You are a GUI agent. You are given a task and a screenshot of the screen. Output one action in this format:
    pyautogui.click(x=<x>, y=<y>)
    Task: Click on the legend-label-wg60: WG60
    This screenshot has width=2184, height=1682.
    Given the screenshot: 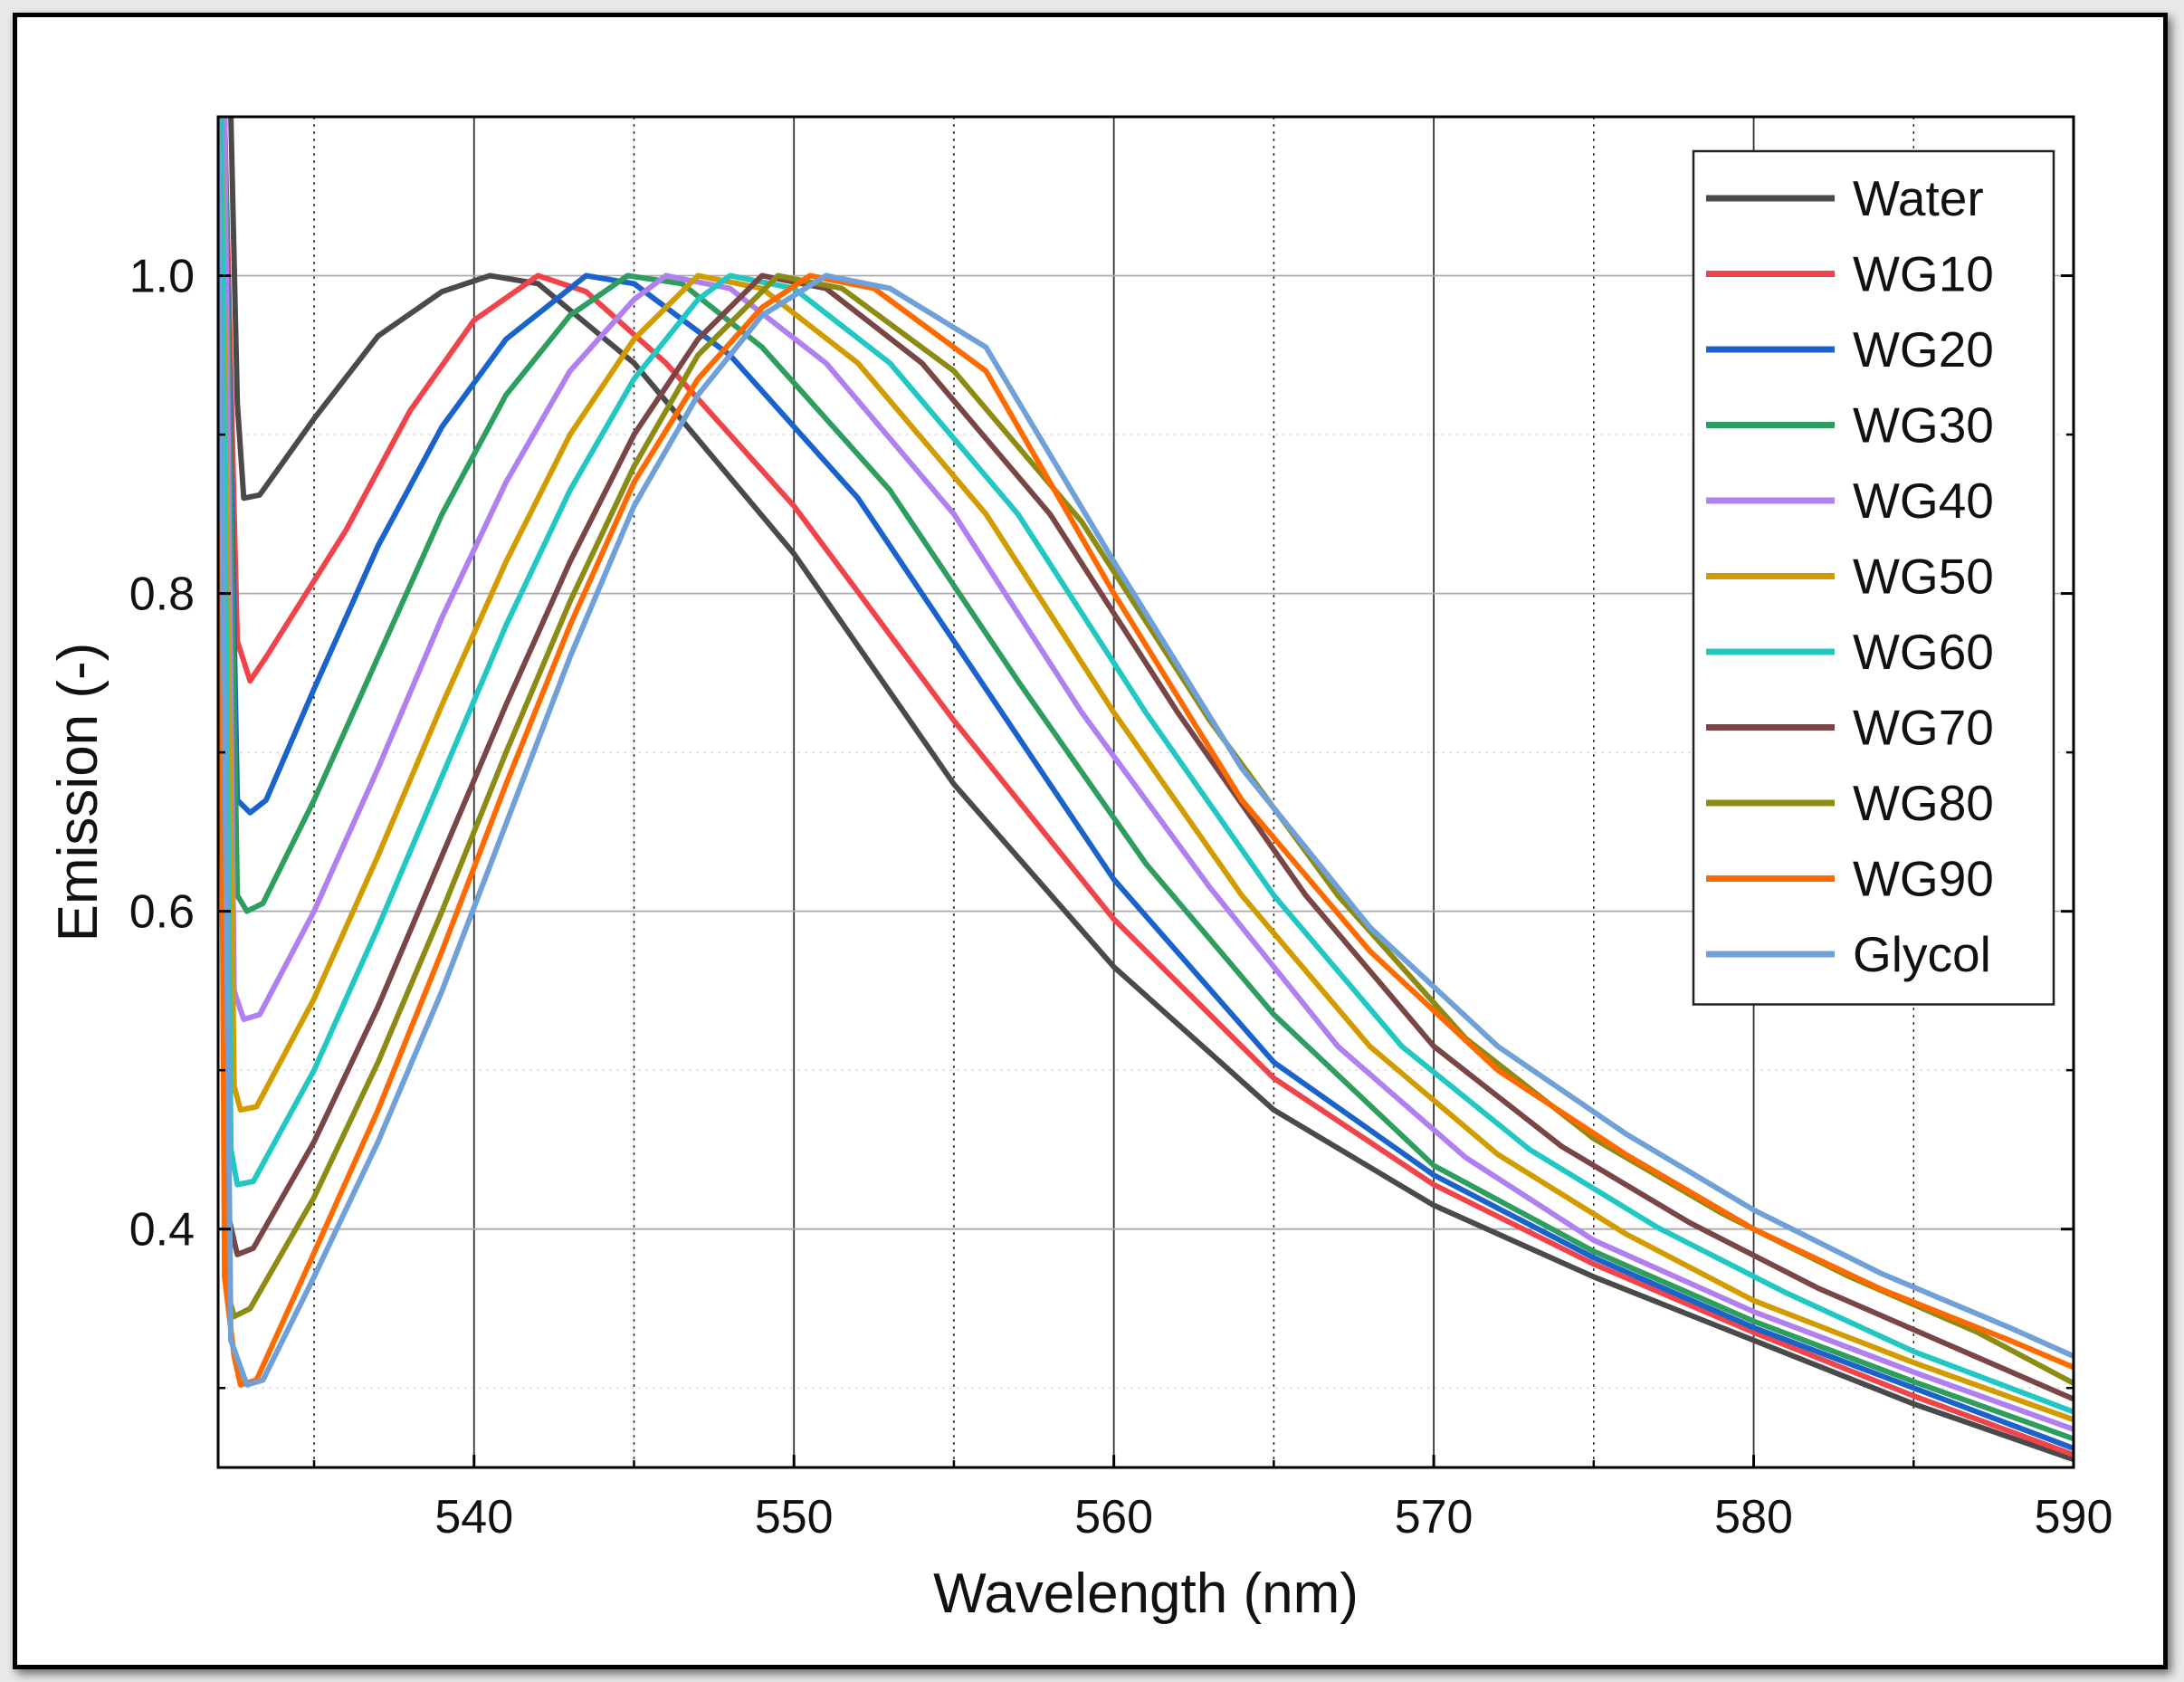 What is the action you would take?
    pyautogui.click(x=1923, y=652)
    